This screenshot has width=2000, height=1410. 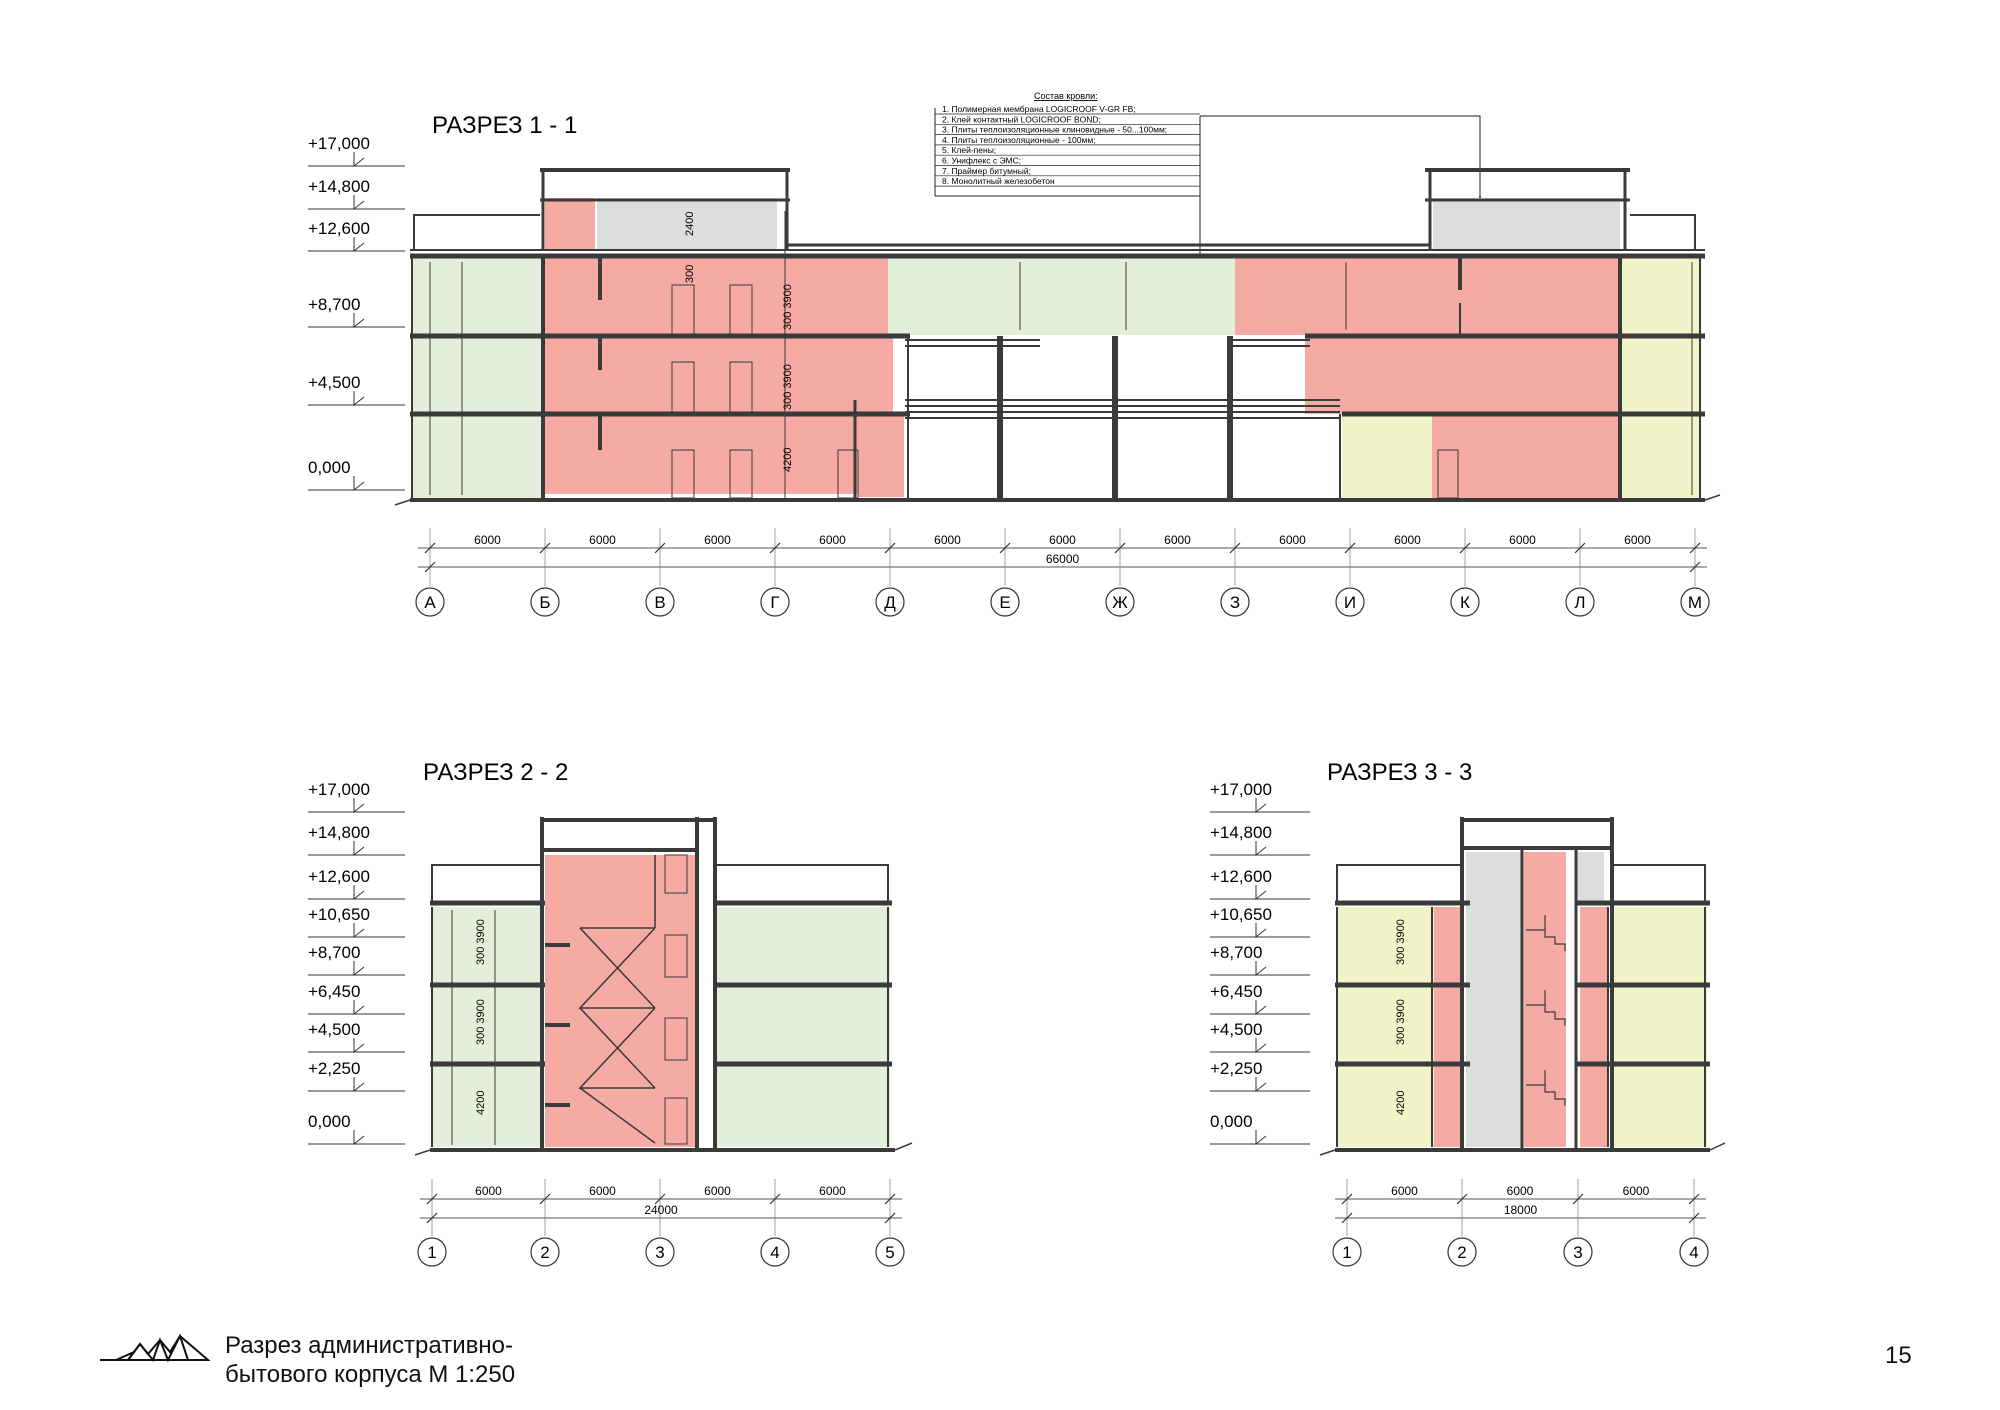 What do you see at coordinates (369, 1345) in the screenshot?
I see `caption-line-1: Разрез административно-` at bounding box center [369, 1345].